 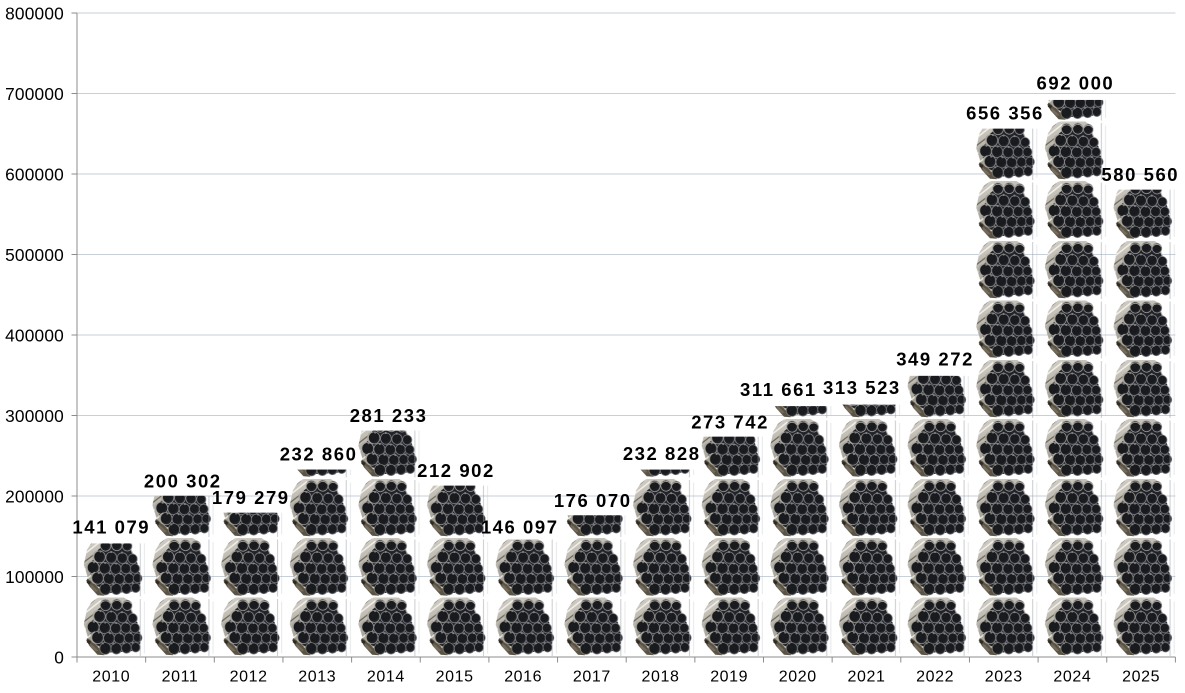 I want to click on svg-text: 800000, so click(x=34, y=13).